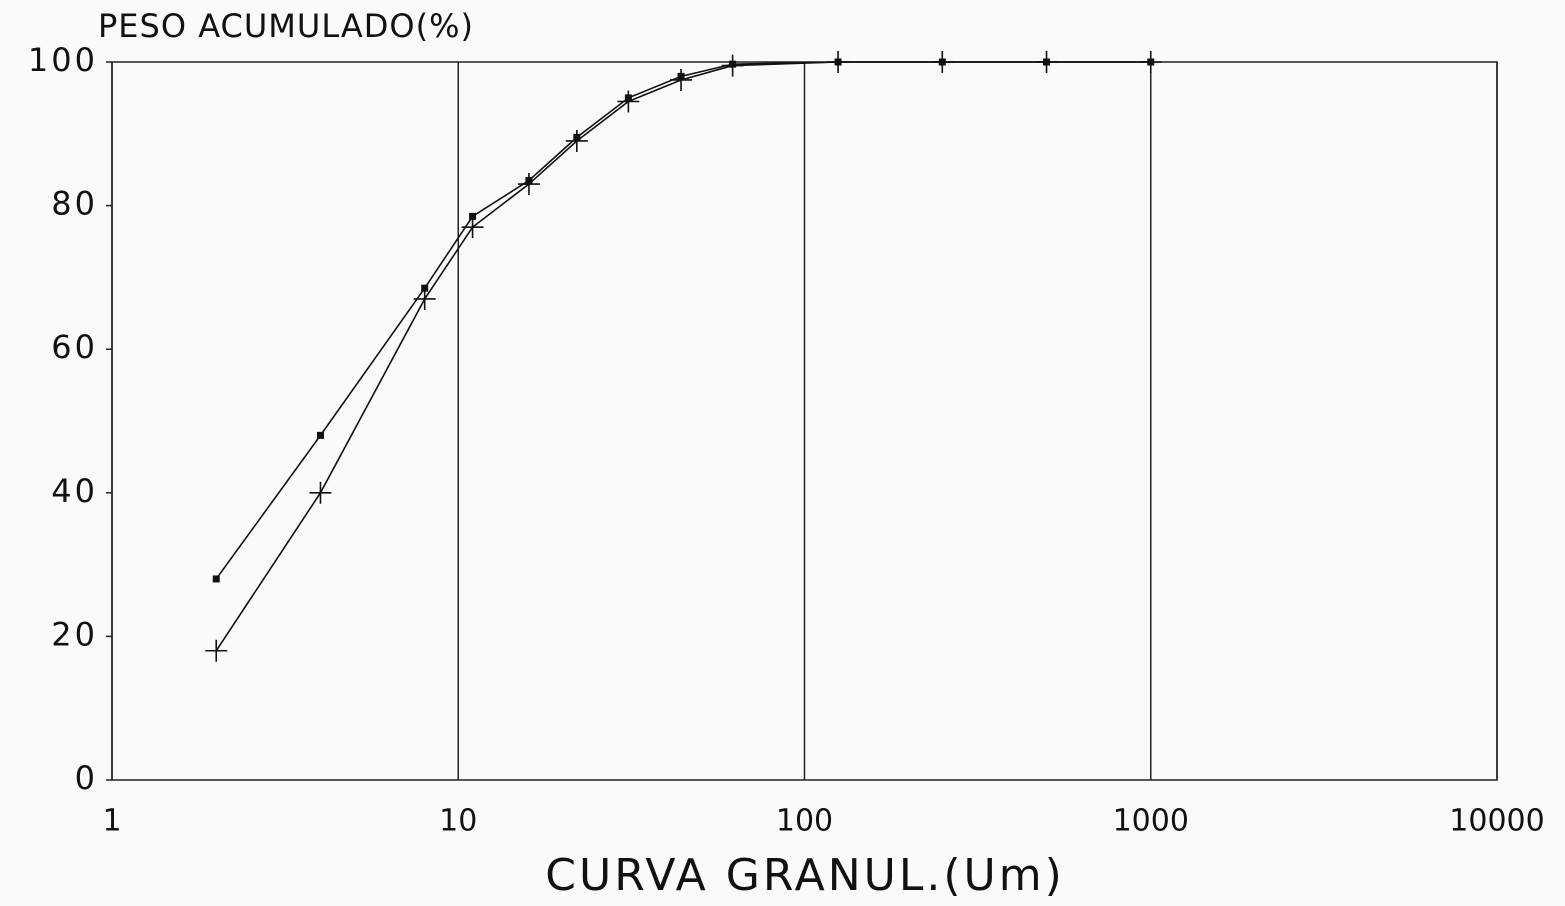 The width and height of the screenshot is (1565, 906). I want to click on y-tick-label: 60, so click(74, 347).